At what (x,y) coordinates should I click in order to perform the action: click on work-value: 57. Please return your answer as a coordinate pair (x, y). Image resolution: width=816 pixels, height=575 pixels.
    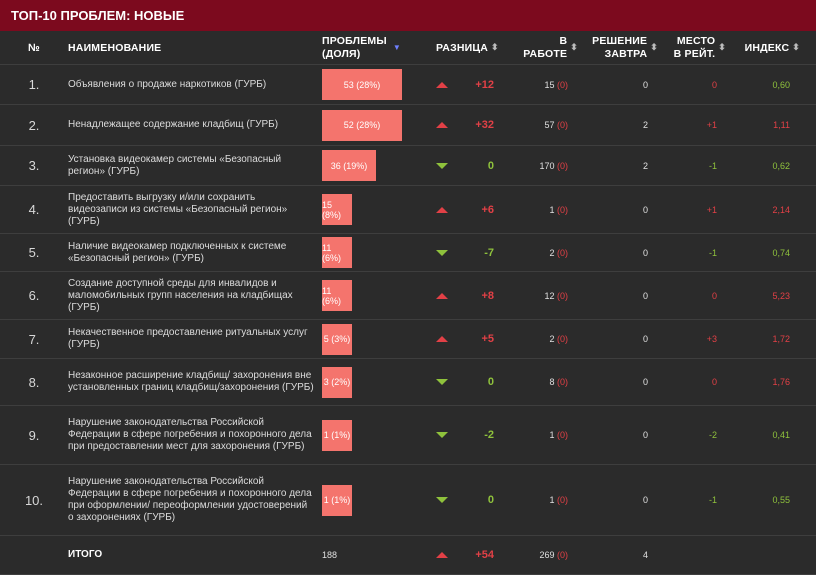
    Looking at the image, I should click on (549, 125).